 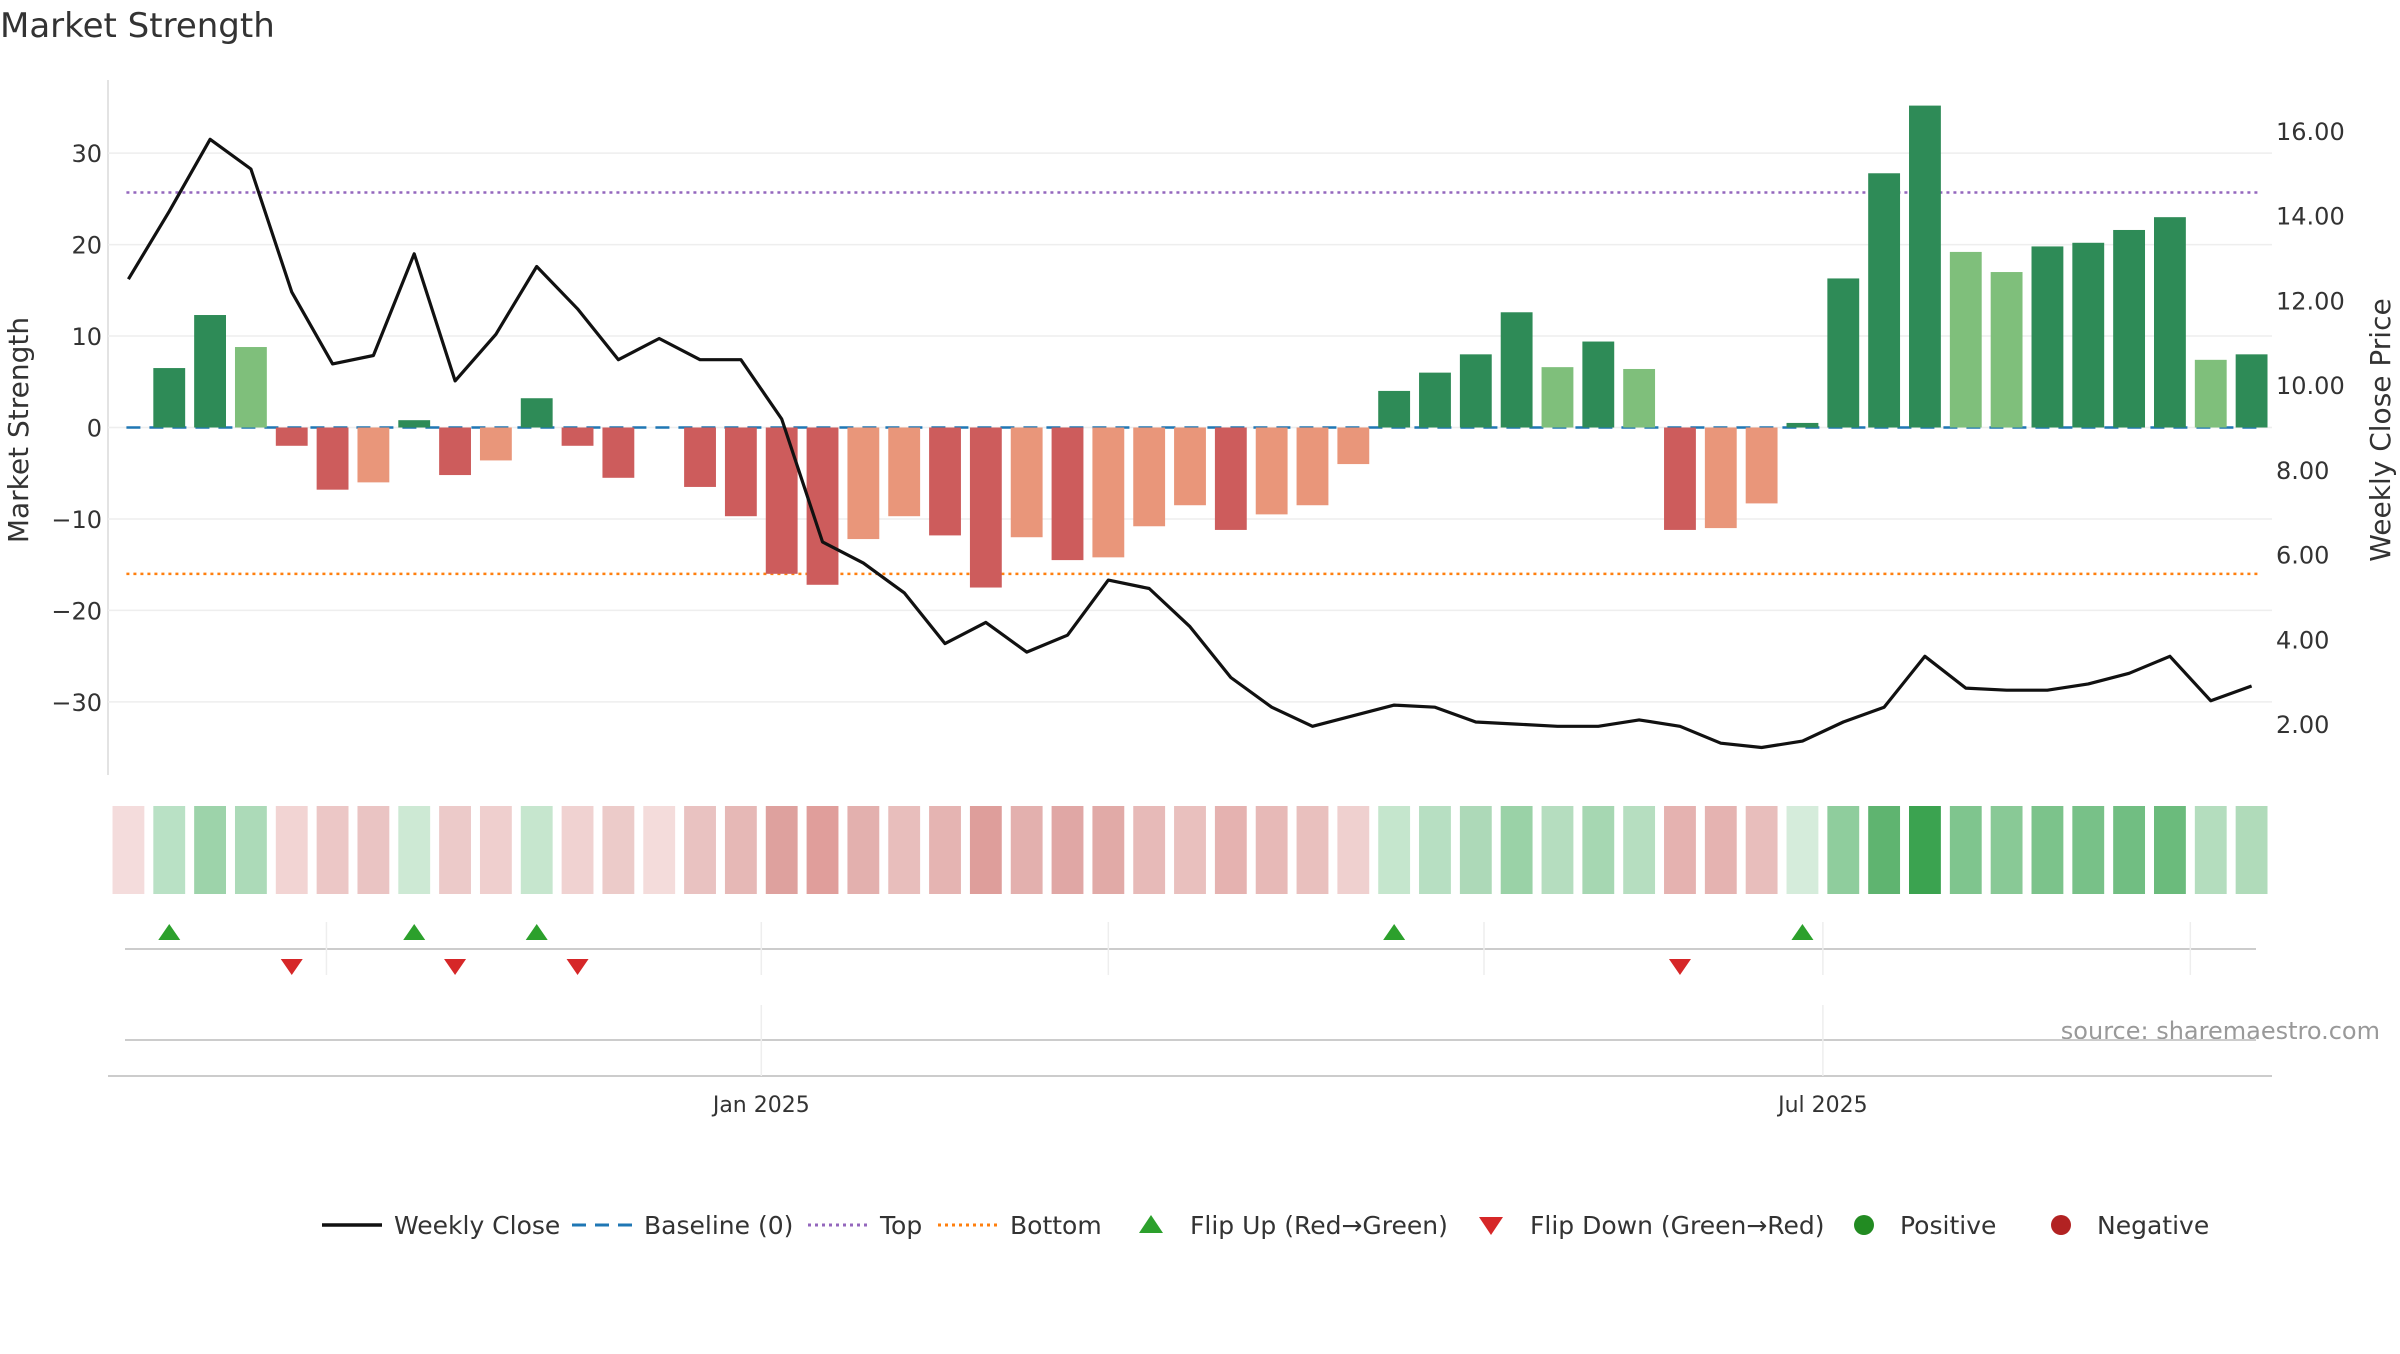 I want to click on x-tick-label: Jan 2025, so click(x=760, y=1105).